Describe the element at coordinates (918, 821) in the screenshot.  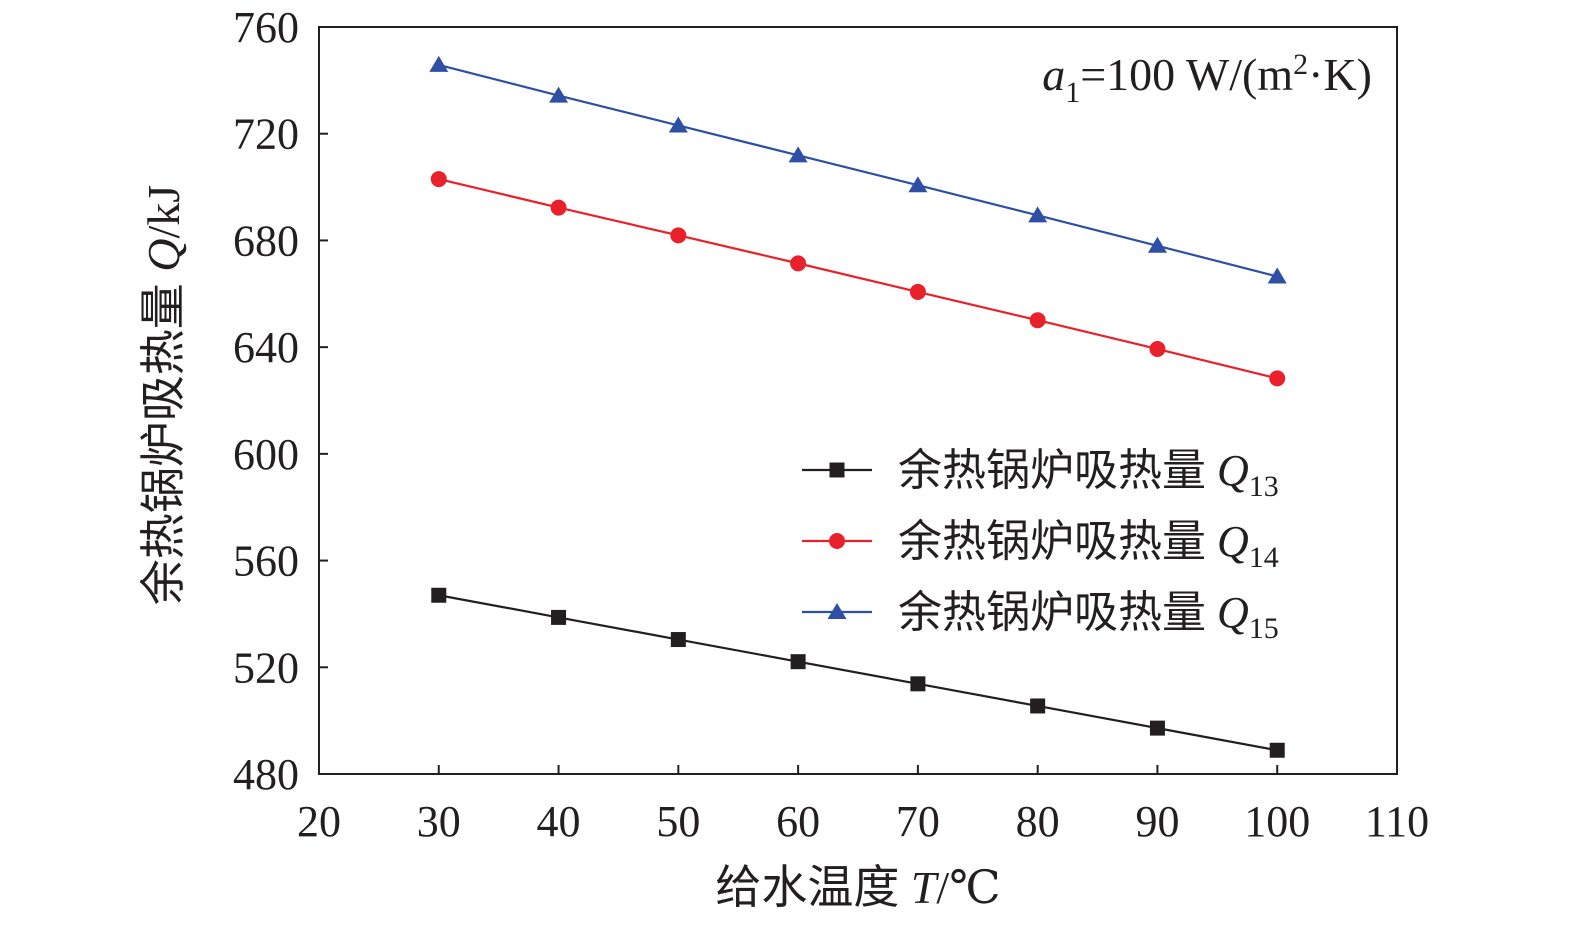
I see `x-tick-label-70: 70` at that location.